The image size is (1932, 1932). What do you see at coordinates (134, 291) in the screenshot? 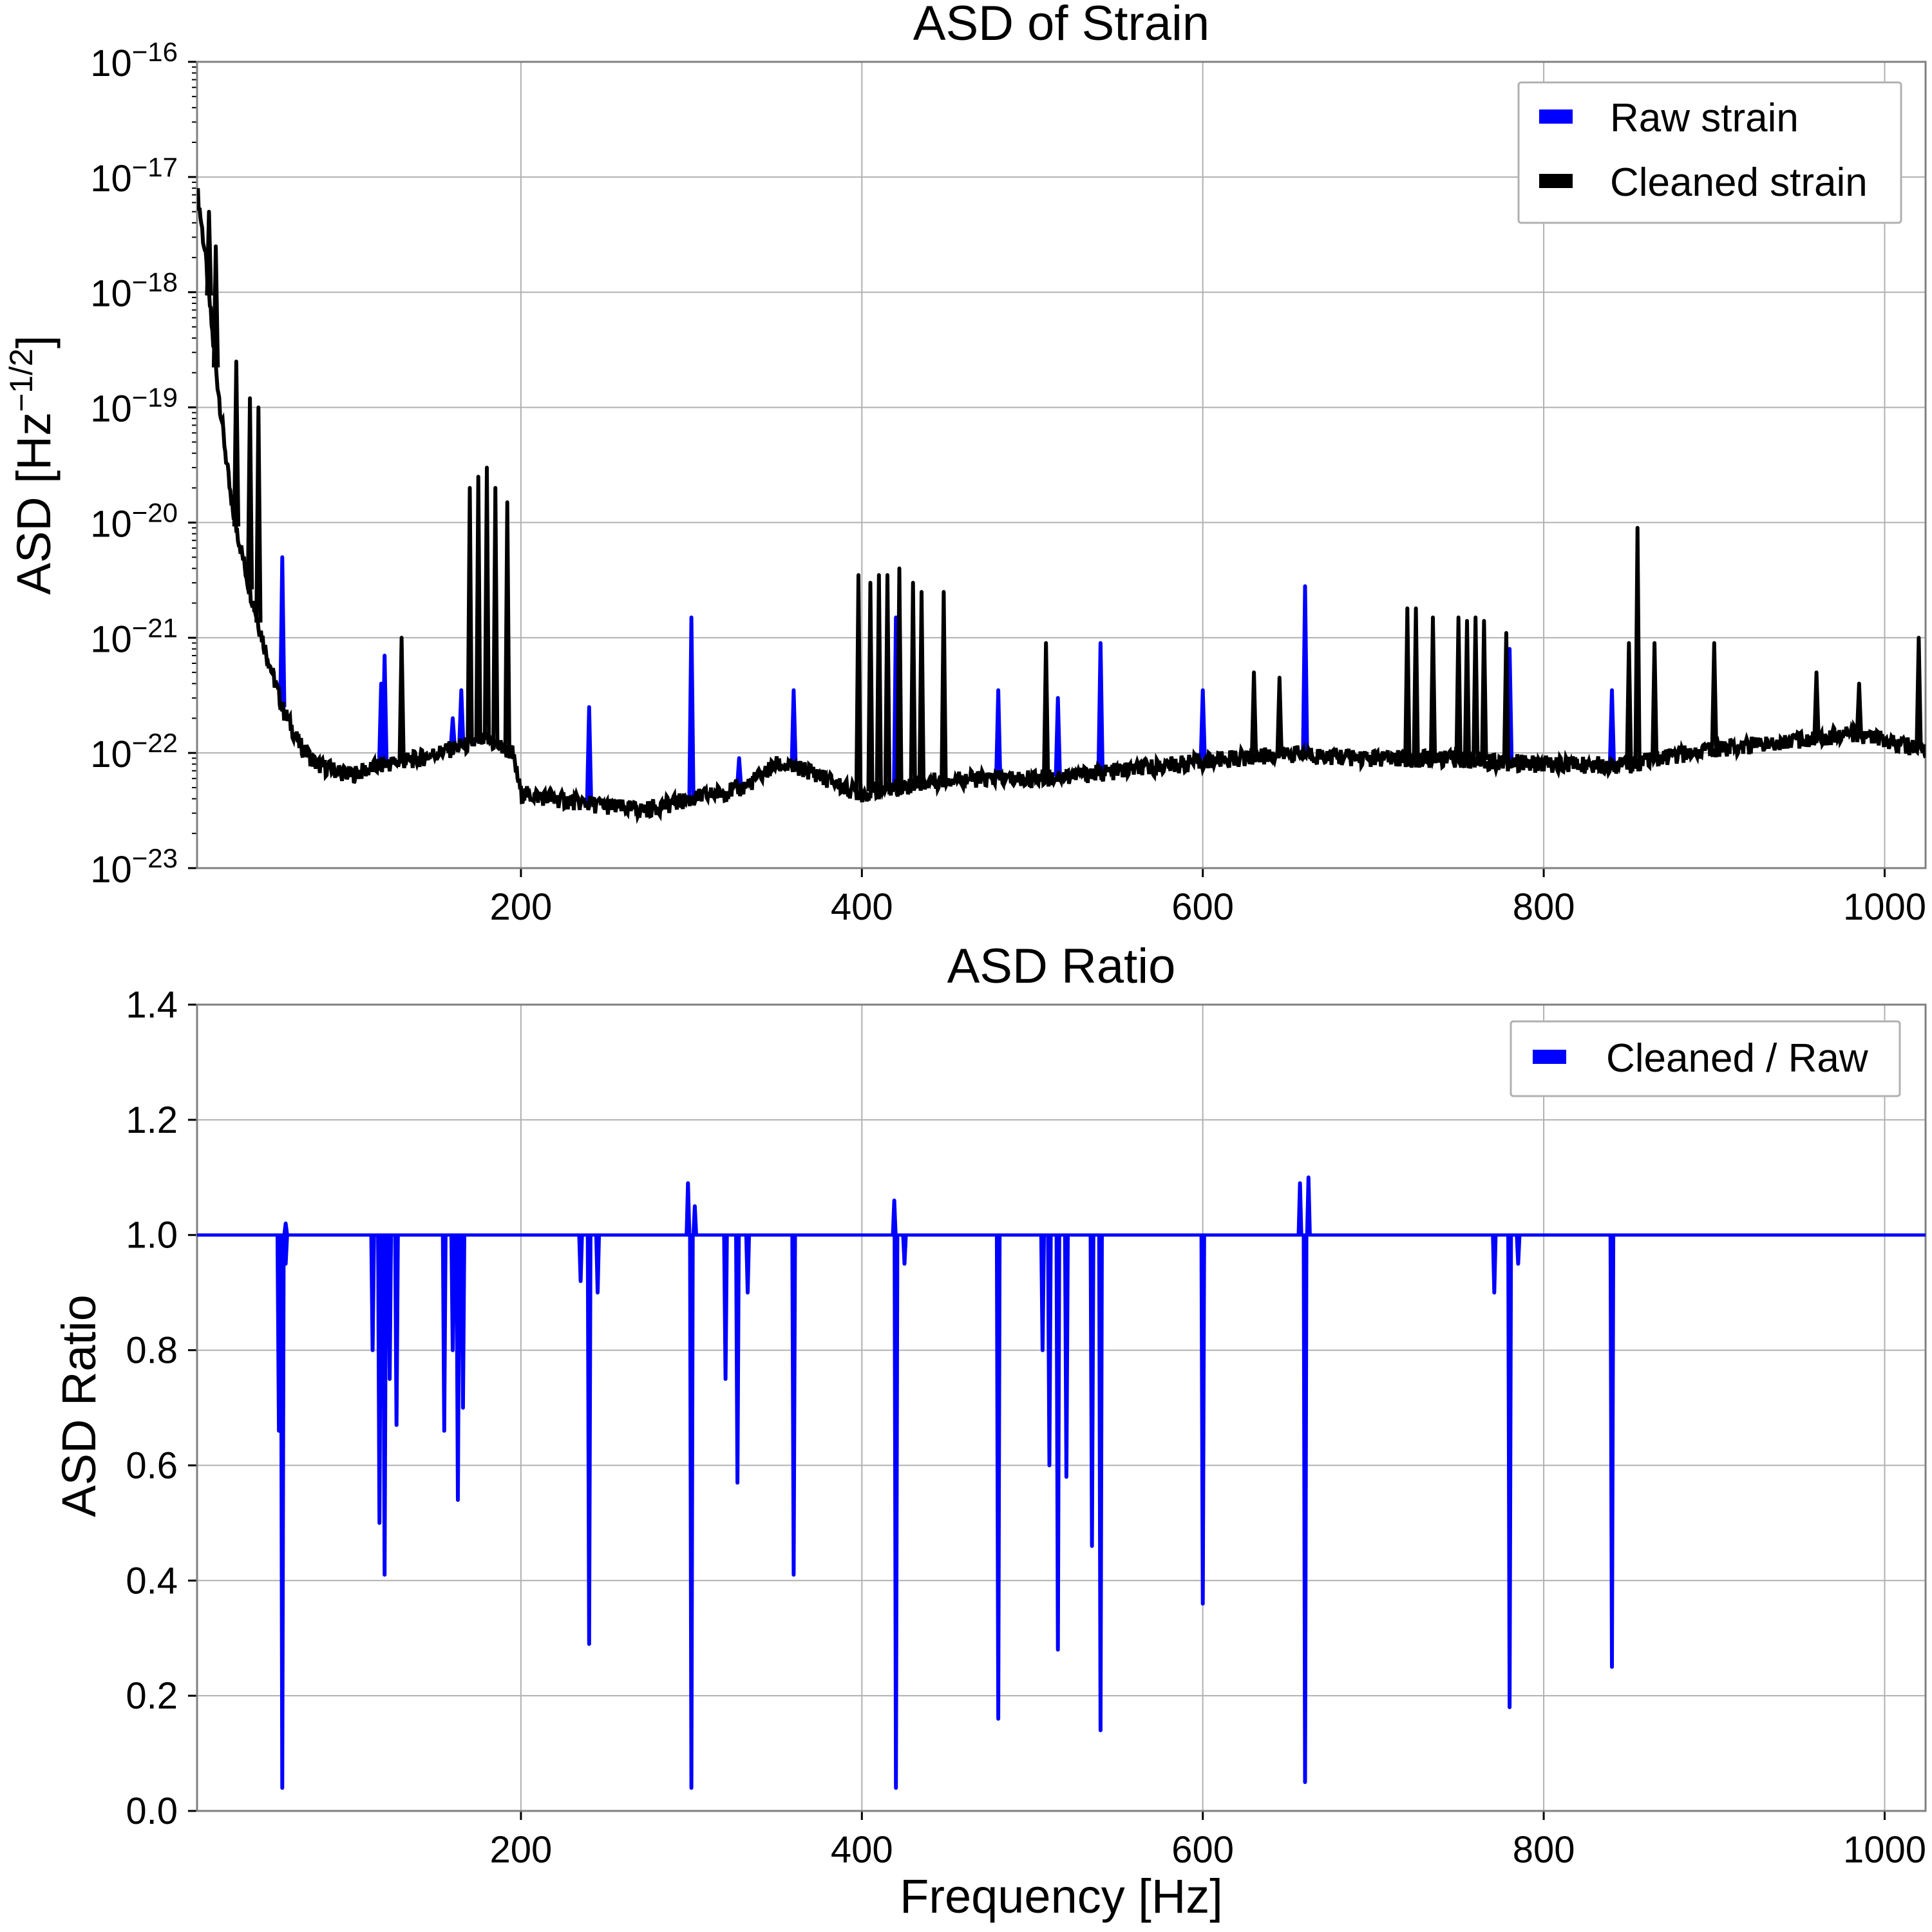
I see `asd-strain-y-tick-label: 10−18` at bounding box center [134, 291].